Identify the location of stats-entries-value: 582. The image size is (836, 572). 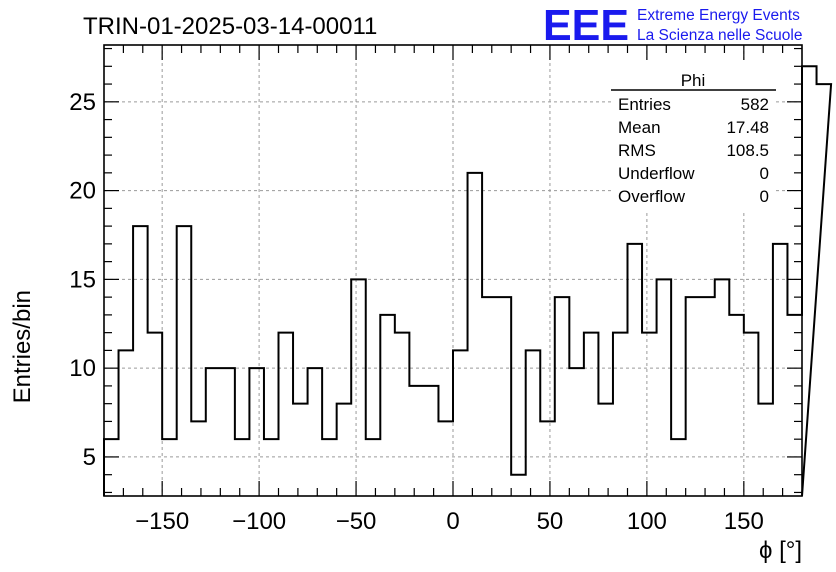
(755, 104).